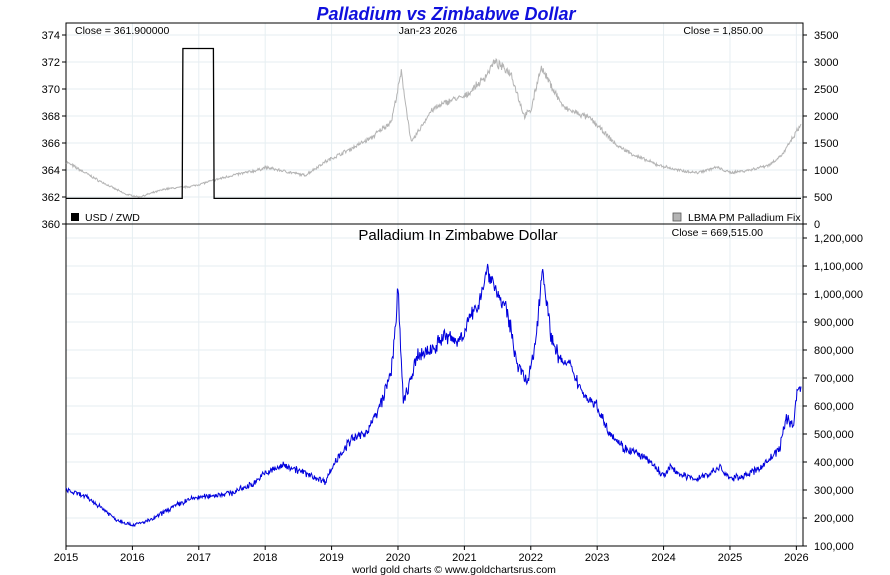 This screenshot has width=890, height=575. What do you see at coordinates (428, 31) in the screenshot?
I see `top-header-center: Jan-23 2026` at bounding box center [428, 31].